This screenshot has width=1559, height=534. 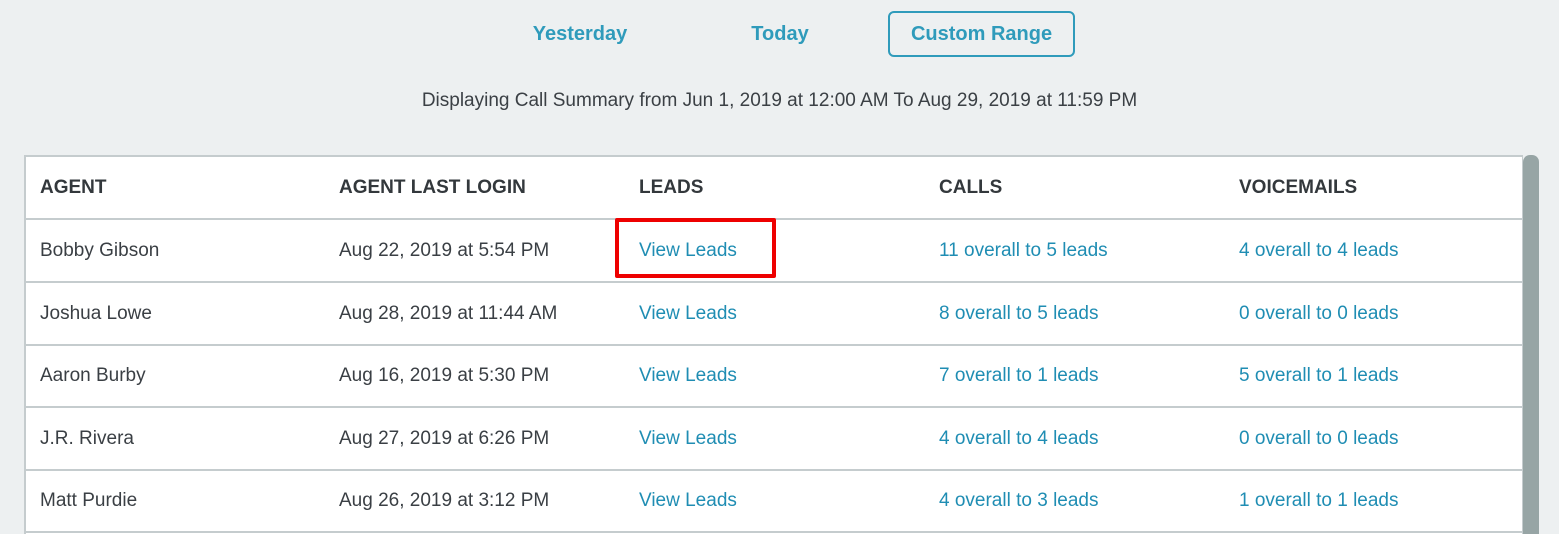 I want to click on voicemails-link: 4 overall to 4 leads, so click(x=1319, y=250).